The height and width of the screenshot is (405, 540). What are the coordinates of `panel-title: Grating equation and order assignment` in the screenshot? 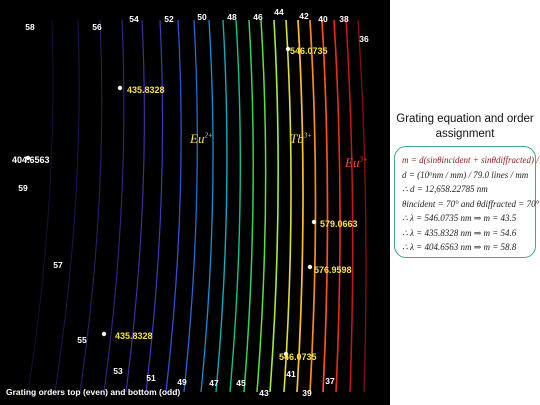 It's located at (465, 126).